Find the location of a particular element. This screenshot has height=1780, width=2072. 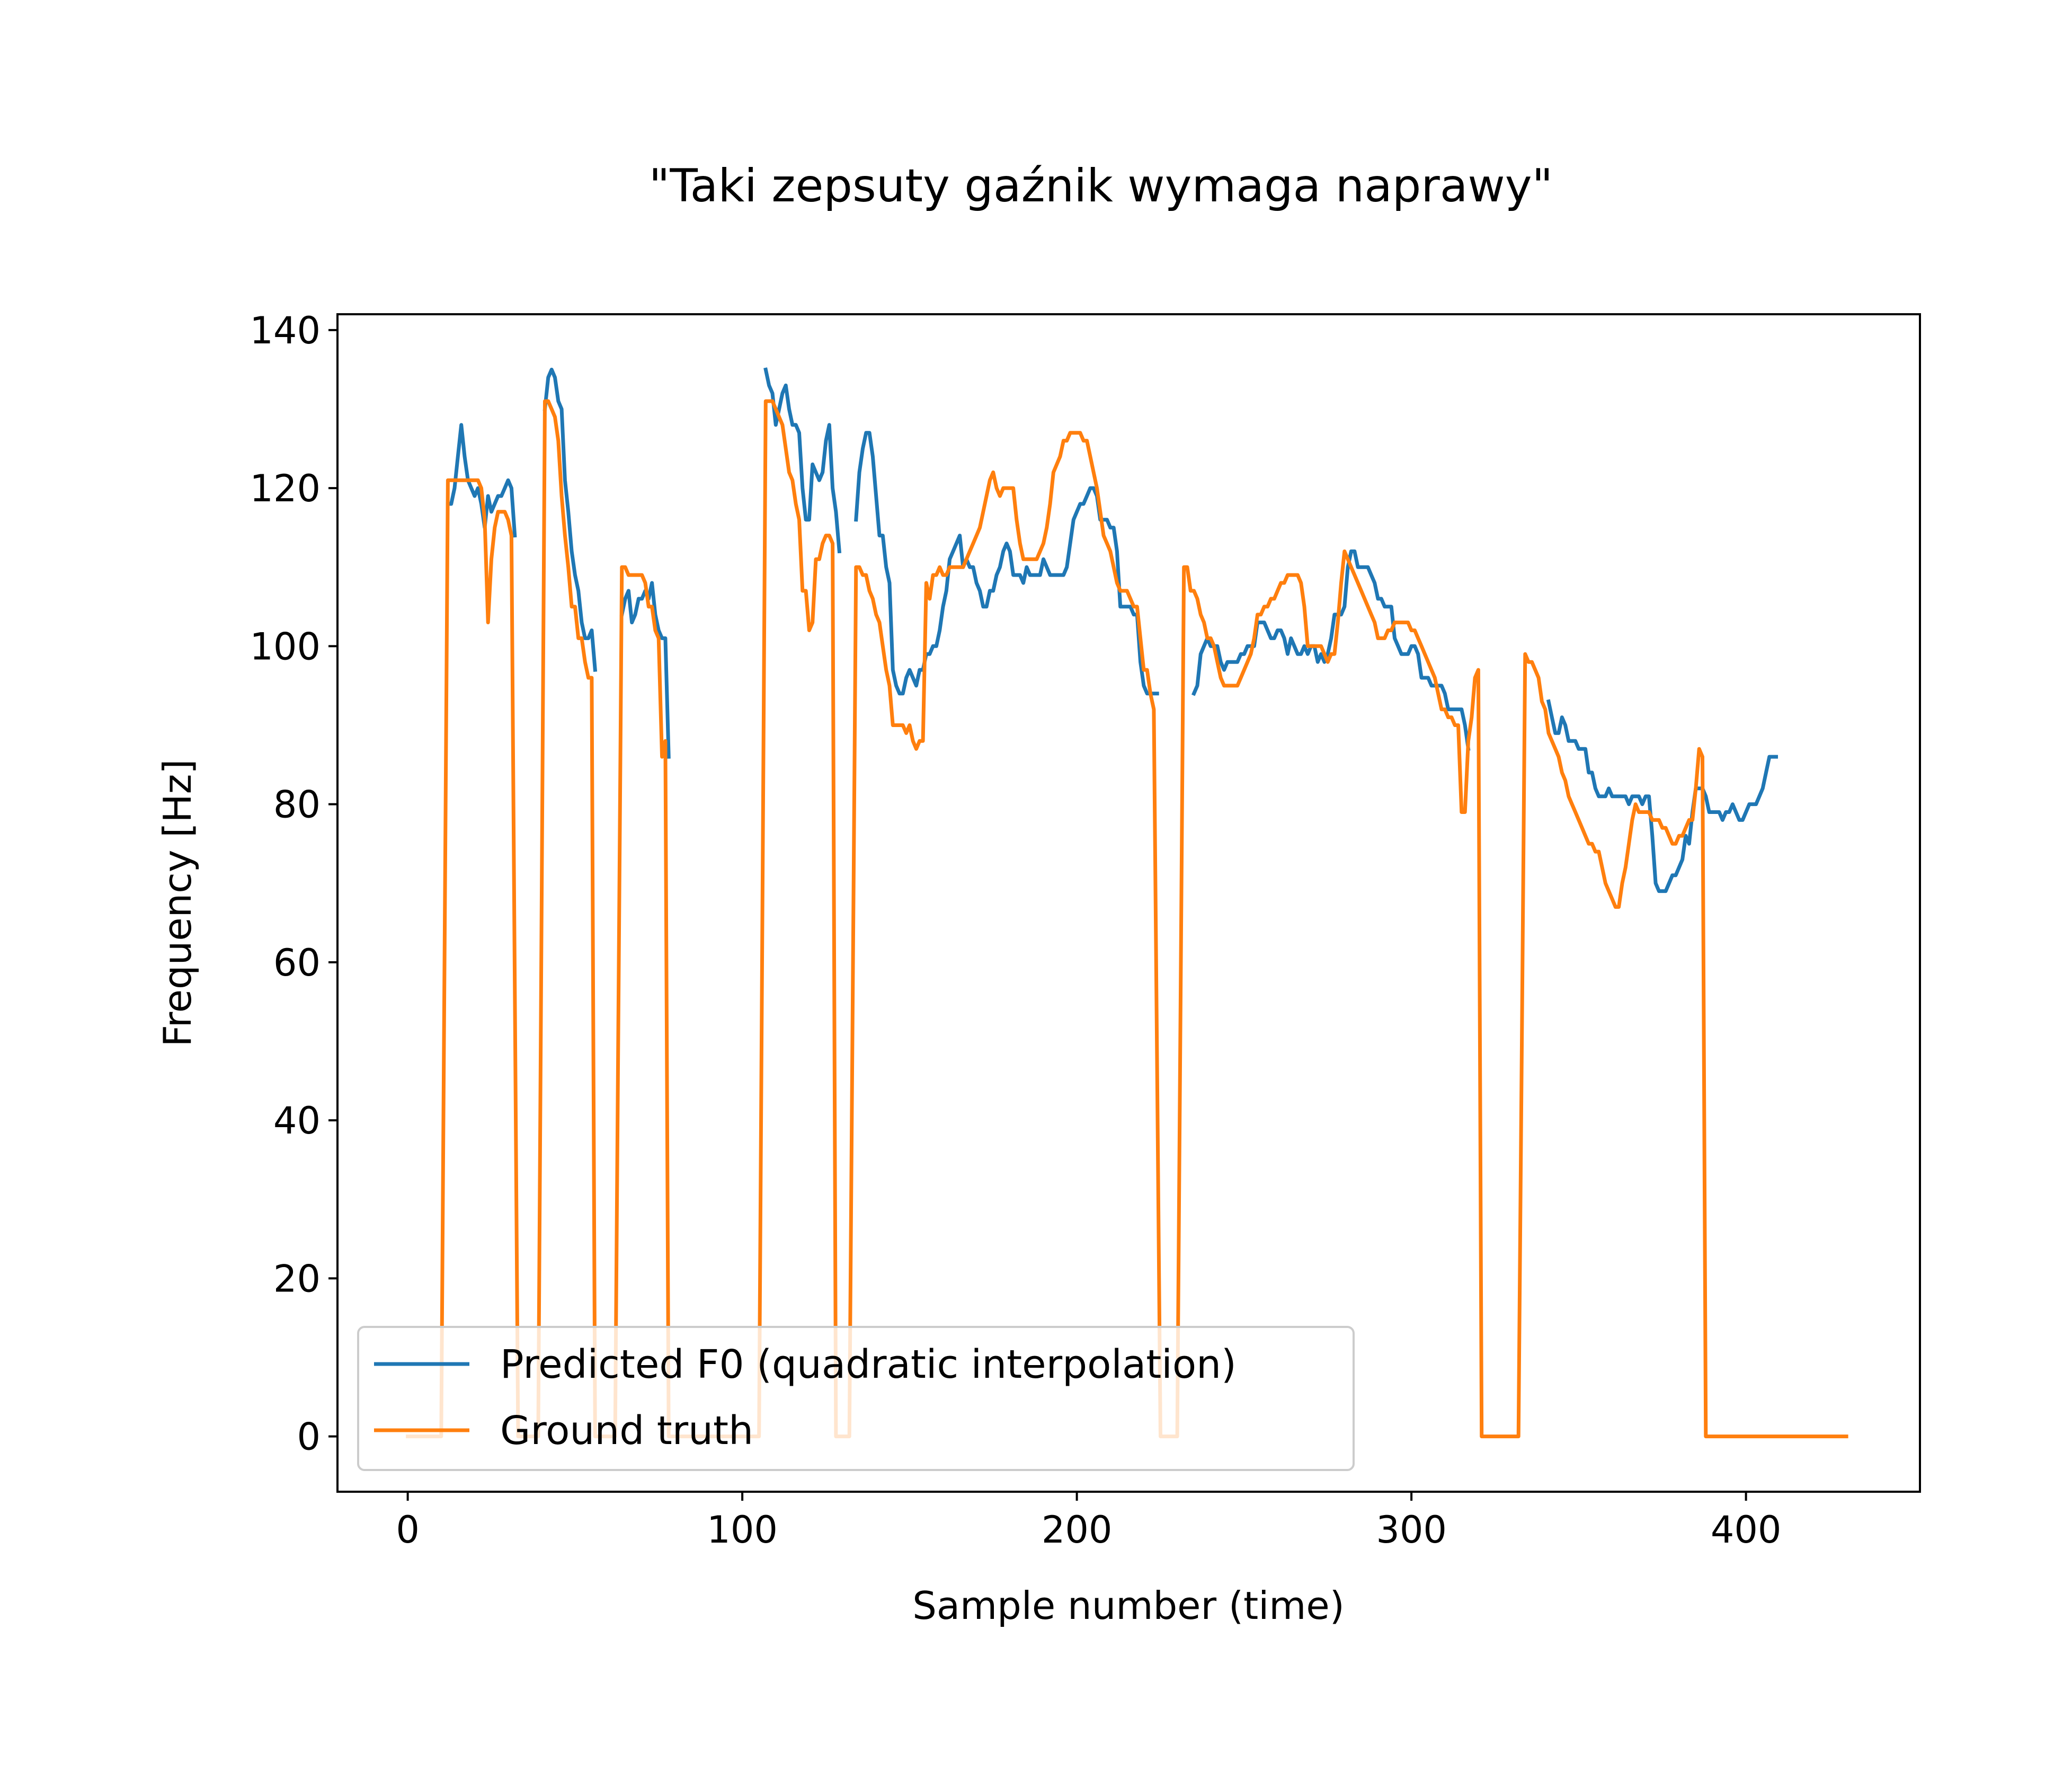

x-tick-label: 0 is located at coordinates (408, 1530).